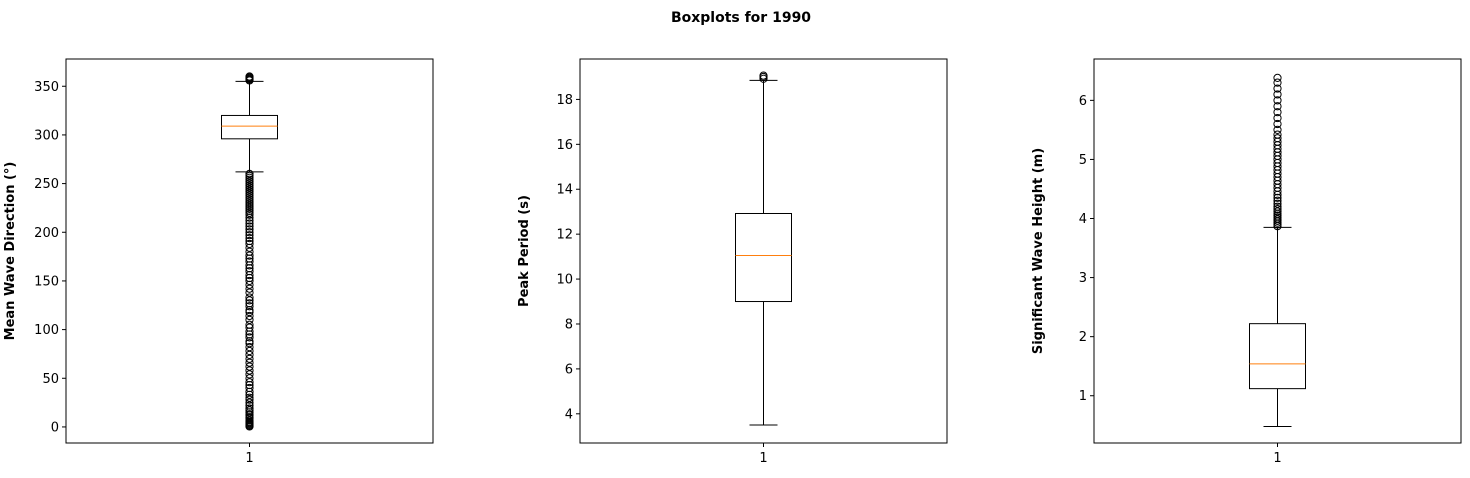 This screenshot has height=478, width=1470. What do you see at coordinates (564, 100) in the screenshot?
I see `y-tick-label-2: 18` at bounding box center [564, 100].